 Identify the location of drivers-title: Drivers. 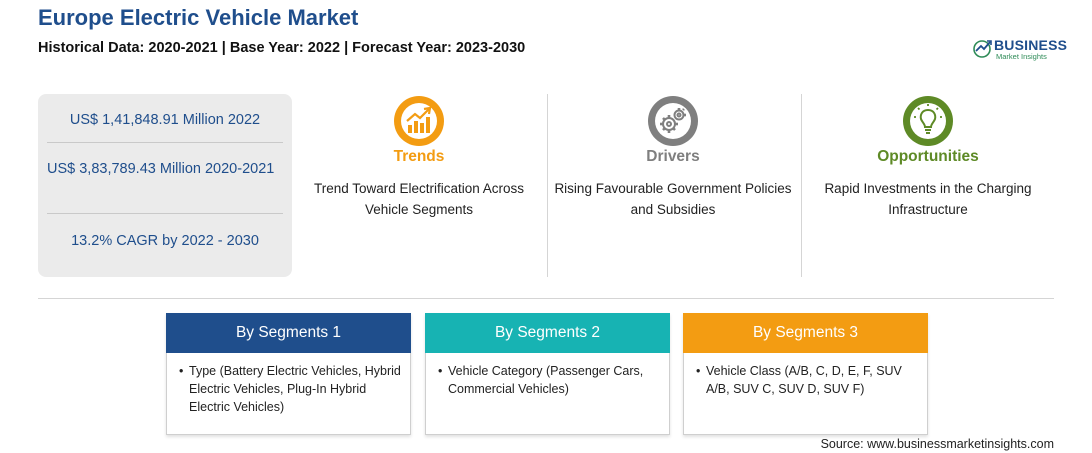
(673, 156).